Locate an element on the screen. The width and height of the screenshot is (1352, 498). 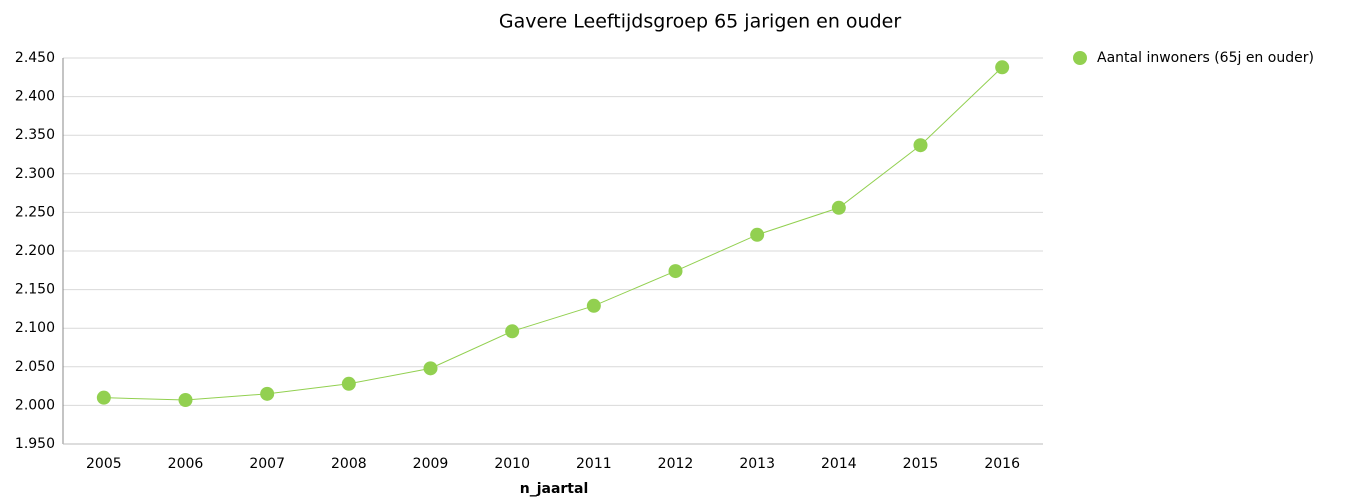
x-tick-label: 2006 is located at coordinates (186, 464).